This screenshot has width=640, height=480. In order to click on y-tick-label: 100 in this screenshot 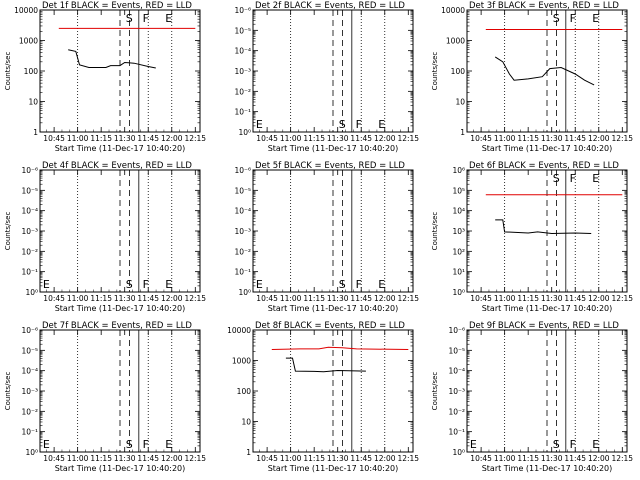, I will do `click(458, 71)`.